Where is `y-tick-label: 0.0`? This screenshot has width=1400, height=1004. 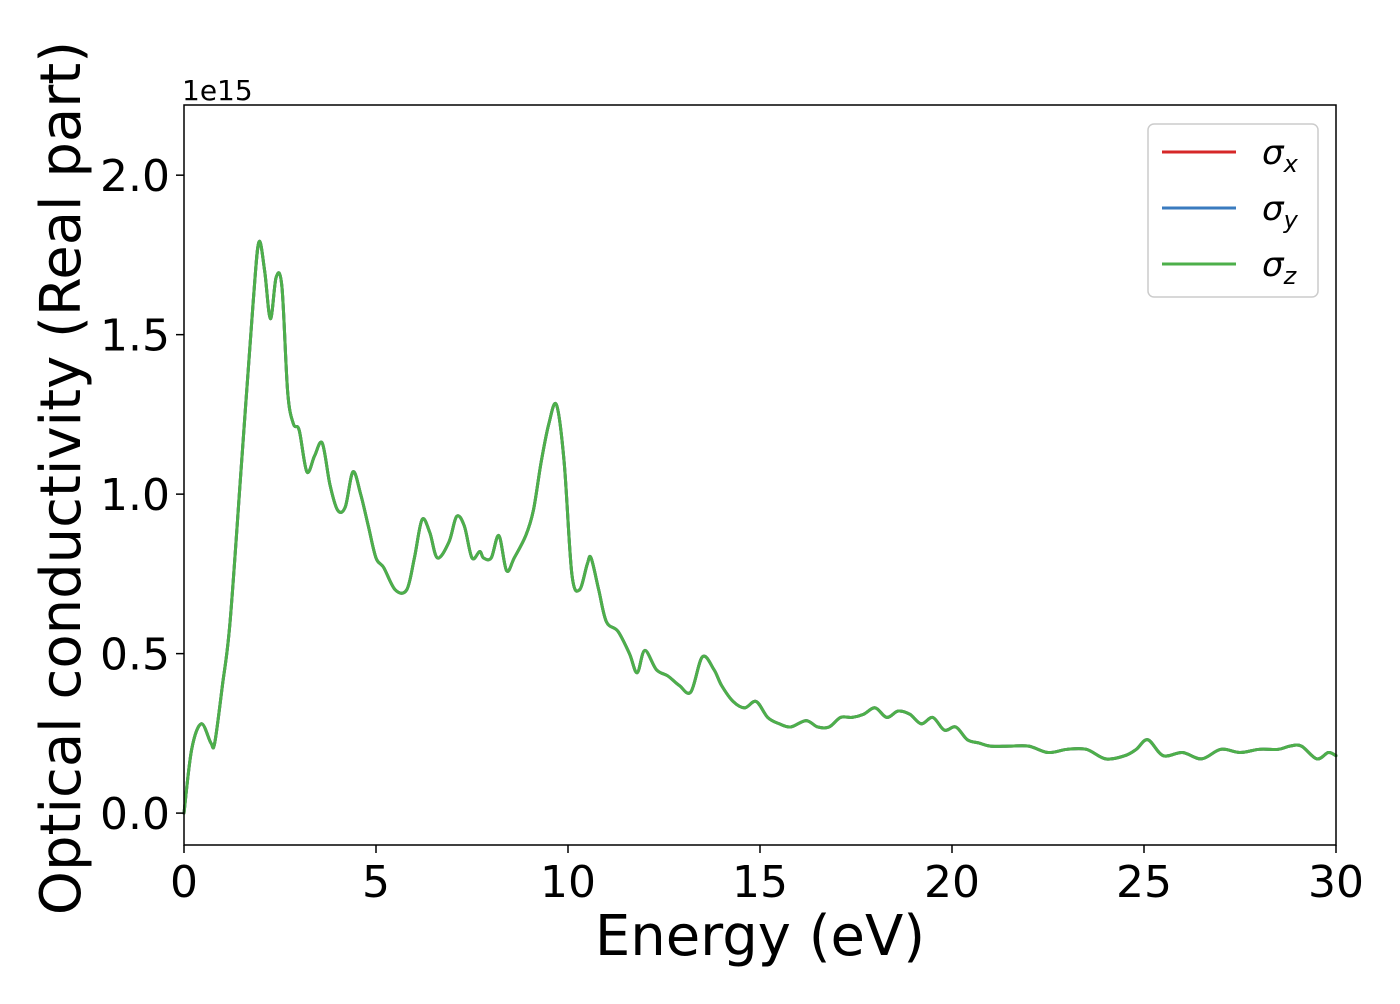
y-tick-label: 0.0 is located at coordinates (135, 814).